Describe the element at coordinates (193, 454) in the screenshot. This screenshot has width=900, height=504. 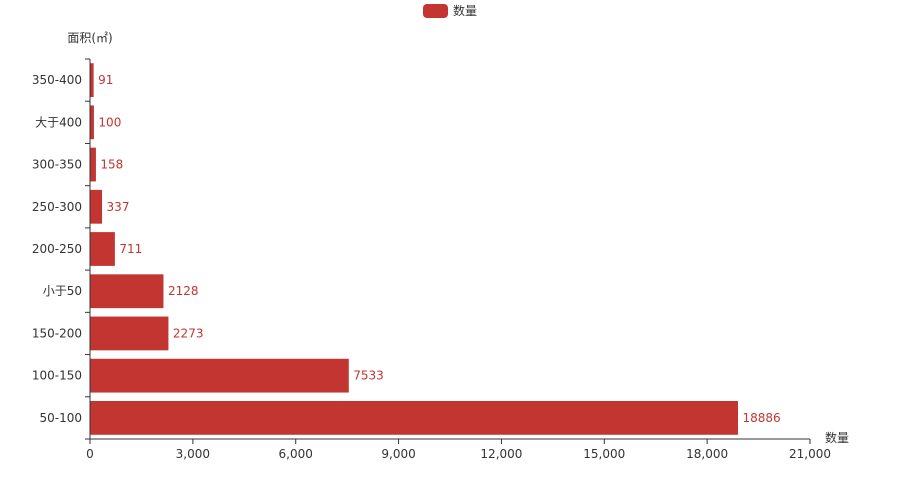
I see `x-tick-label: 3,000` at that location.